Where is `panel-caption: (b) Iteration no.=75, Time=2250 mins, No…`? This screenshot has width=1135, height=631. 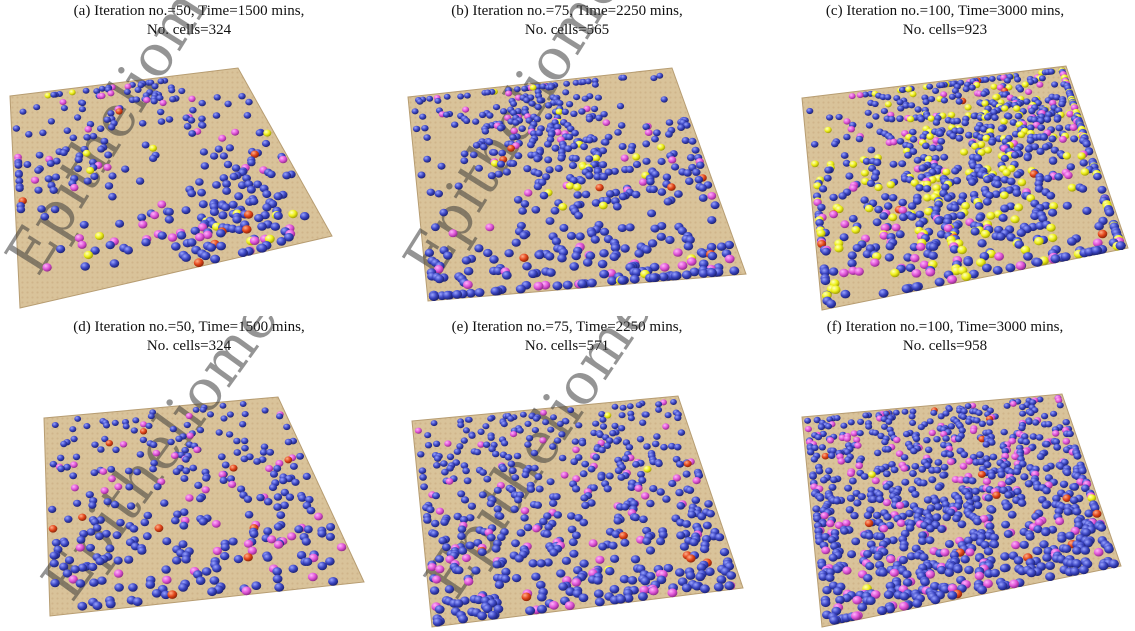 panel-caption: (b) Iteration no.=75, Time=2250 mins, No… is located at coordinates (567, 21).